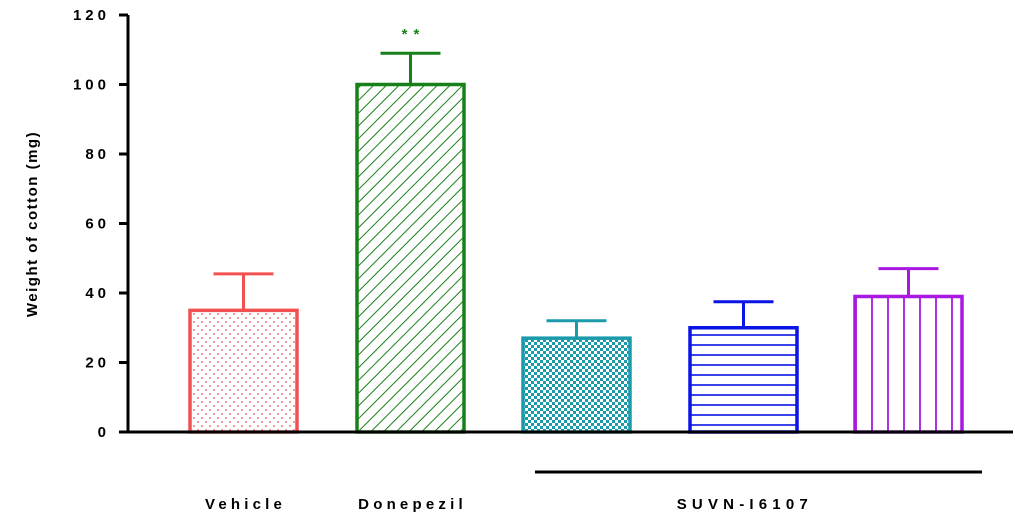 The height and width of the screenshot is (515, 1015). Describe the element at coordinates (97, 363) in the screenshot. I see `y-tick-label: 20` at that location.